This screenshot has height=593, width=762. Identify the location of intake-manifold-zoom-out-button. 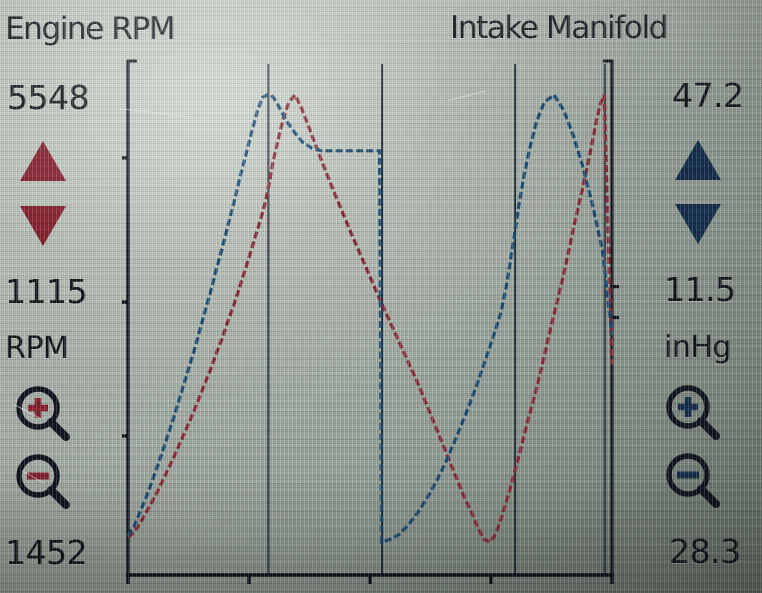
(693, 481).